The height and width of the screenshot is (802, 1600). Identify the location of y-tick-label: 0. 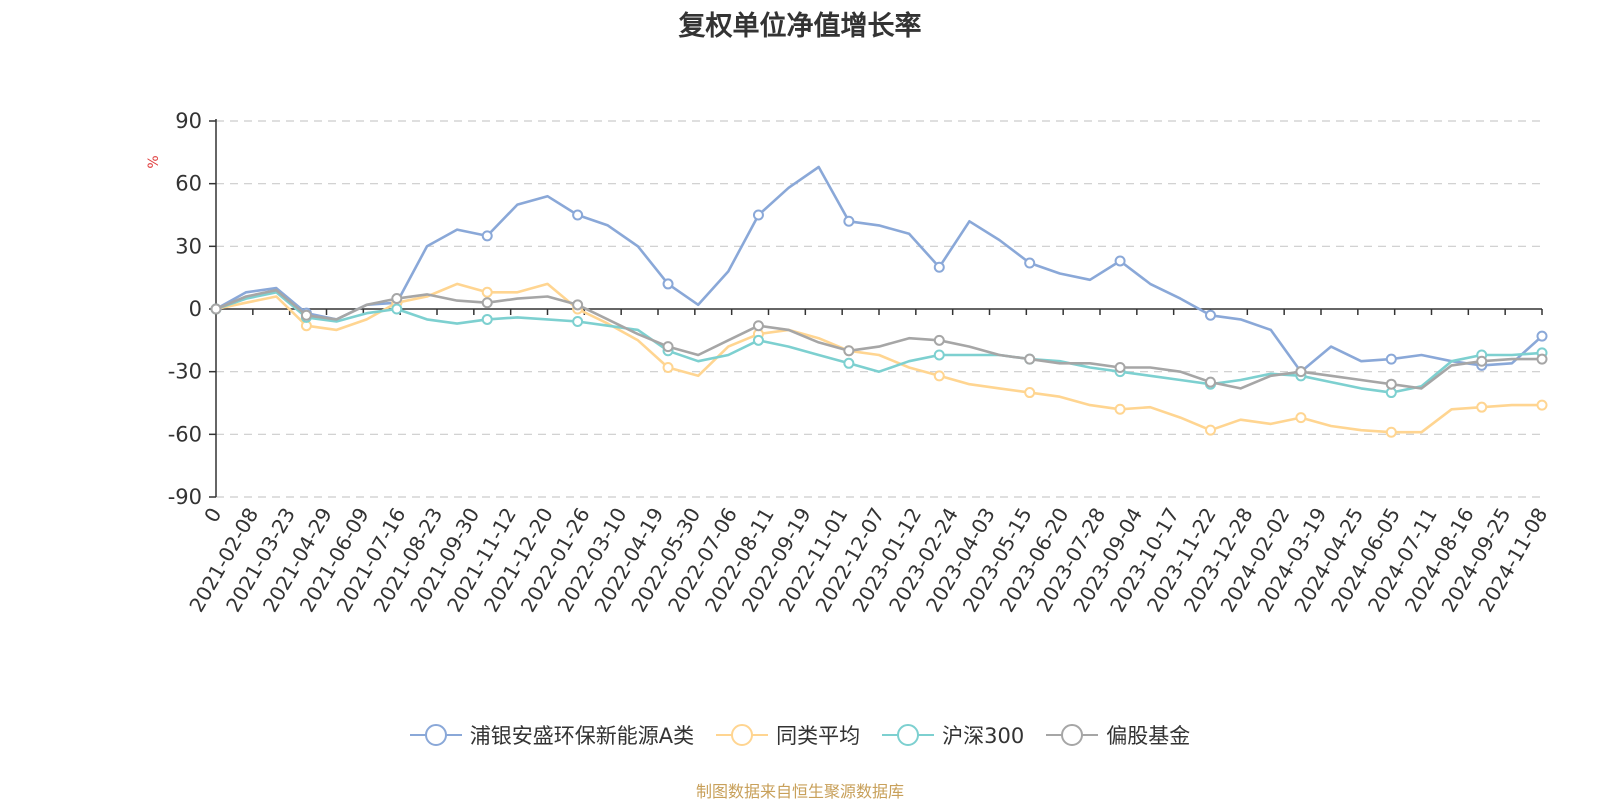
(195, 309).